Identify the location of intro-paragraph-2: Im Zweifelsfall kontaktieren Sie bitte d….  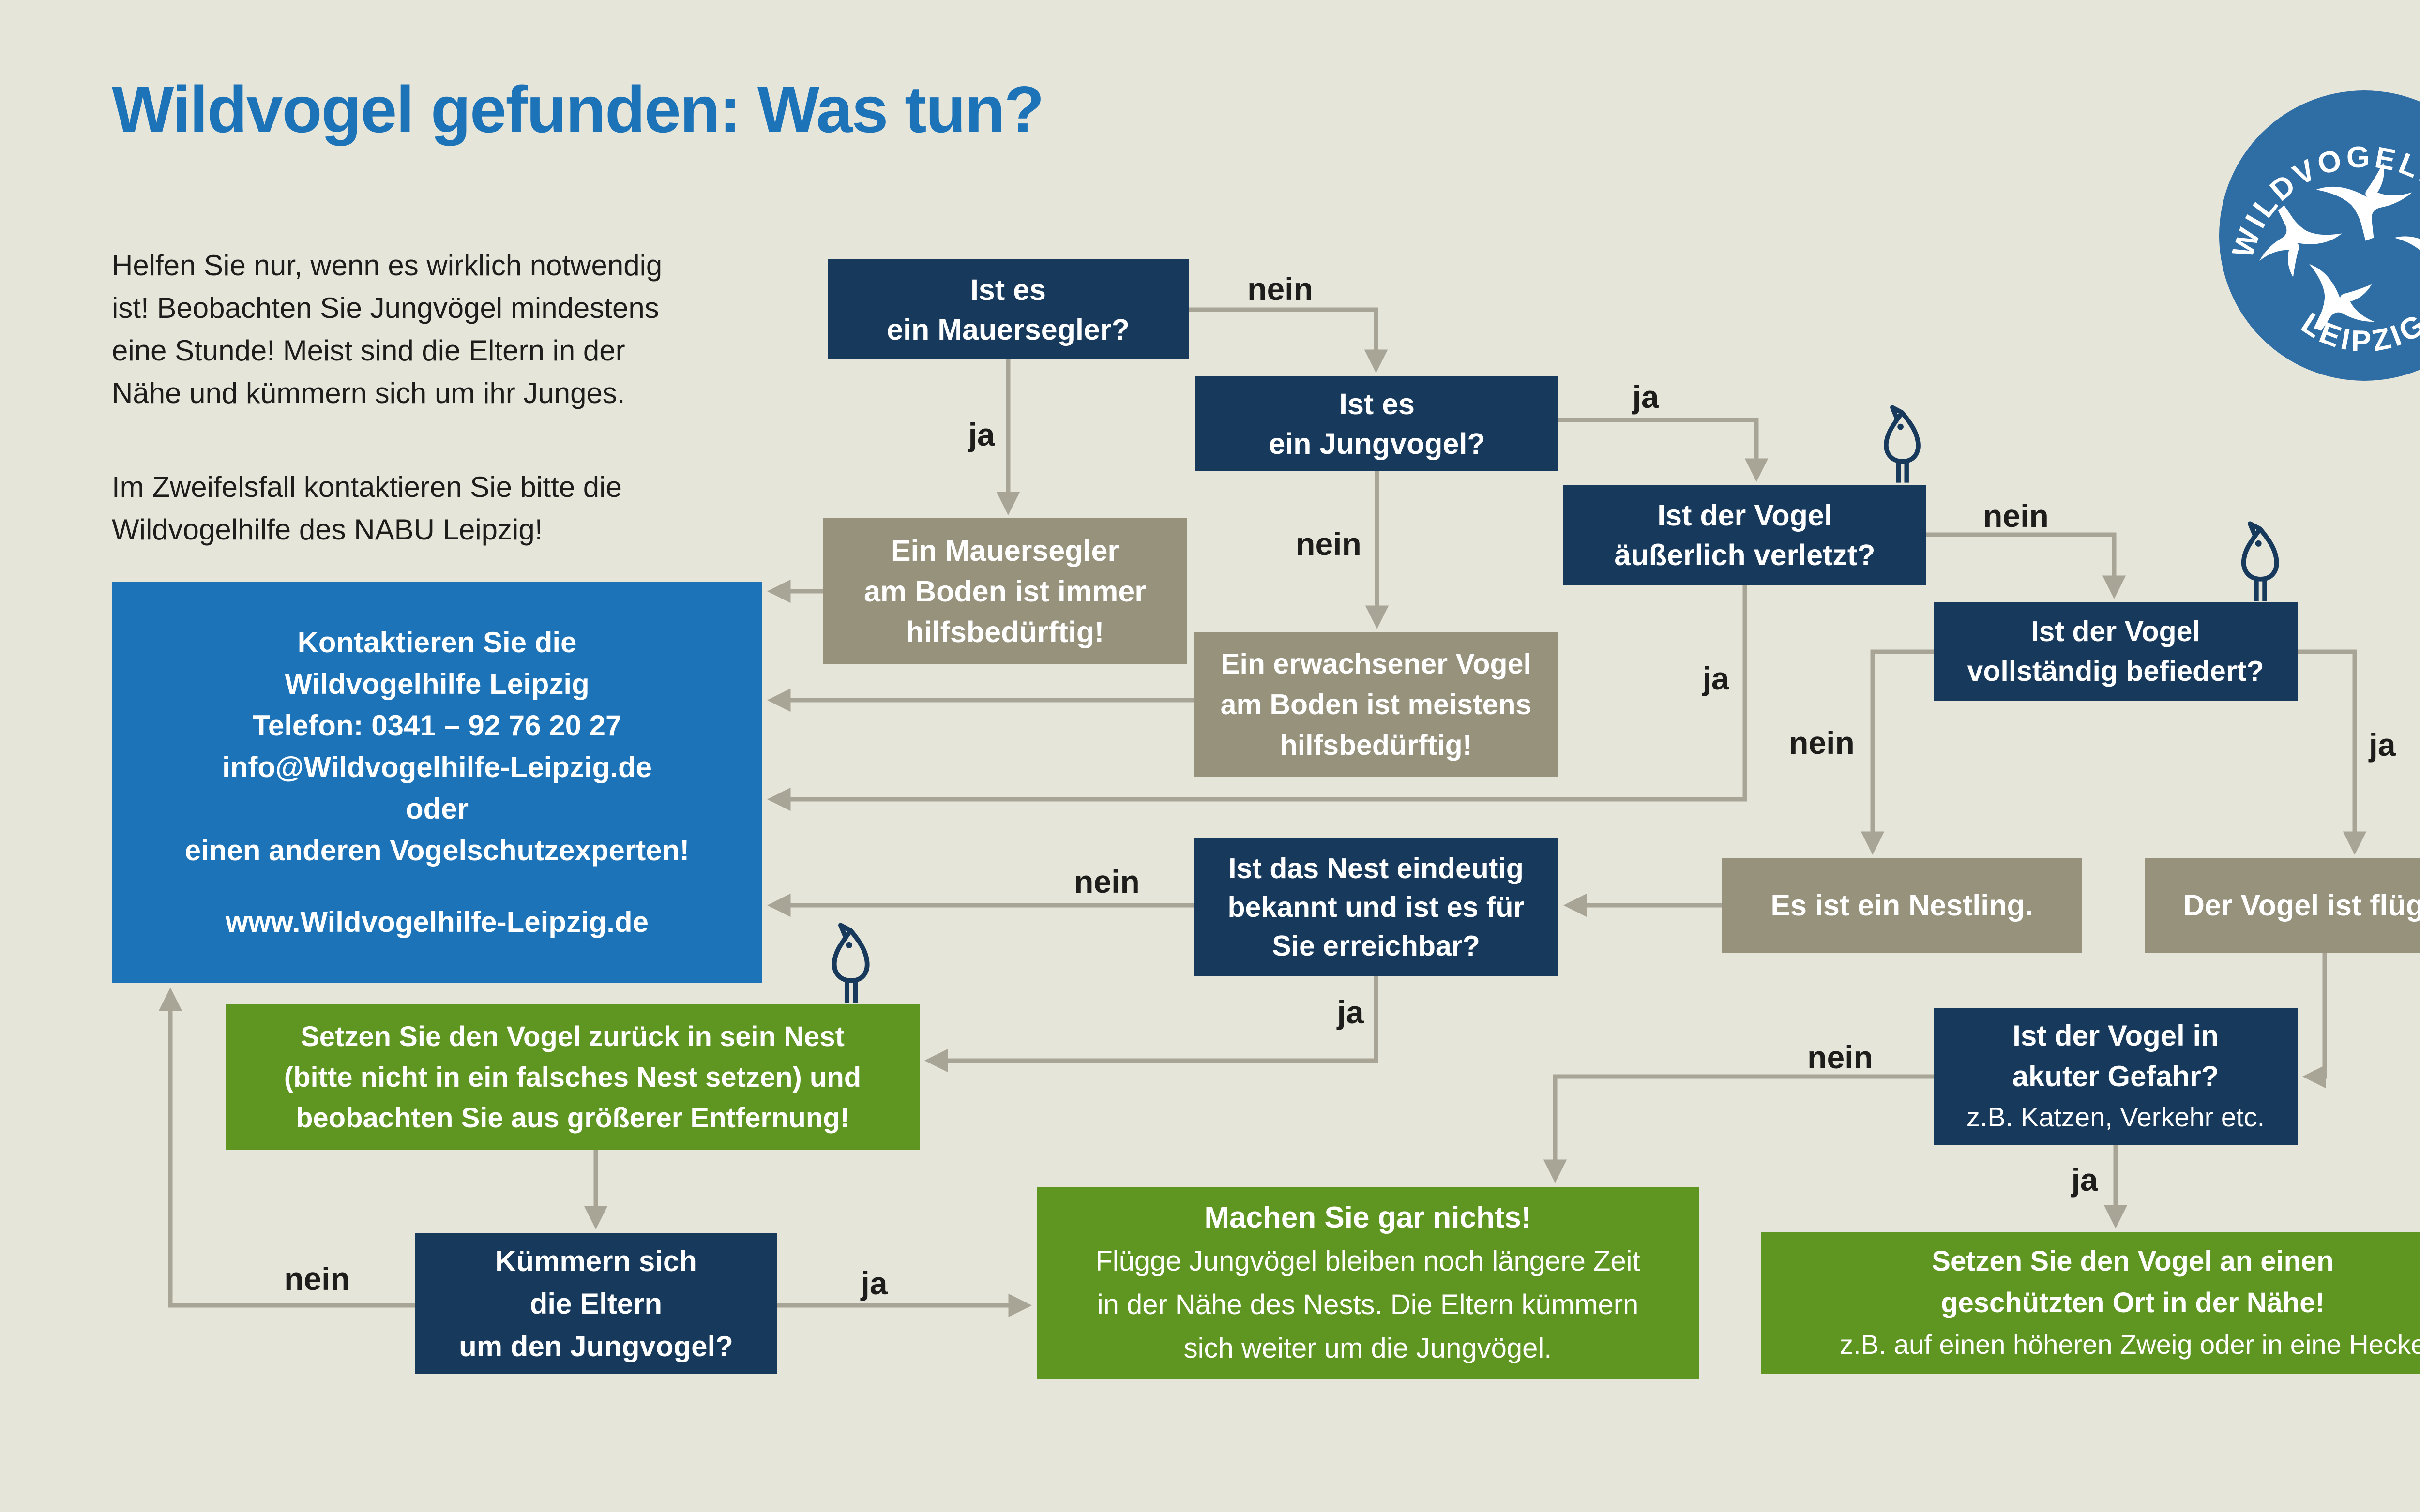
(367, 508).